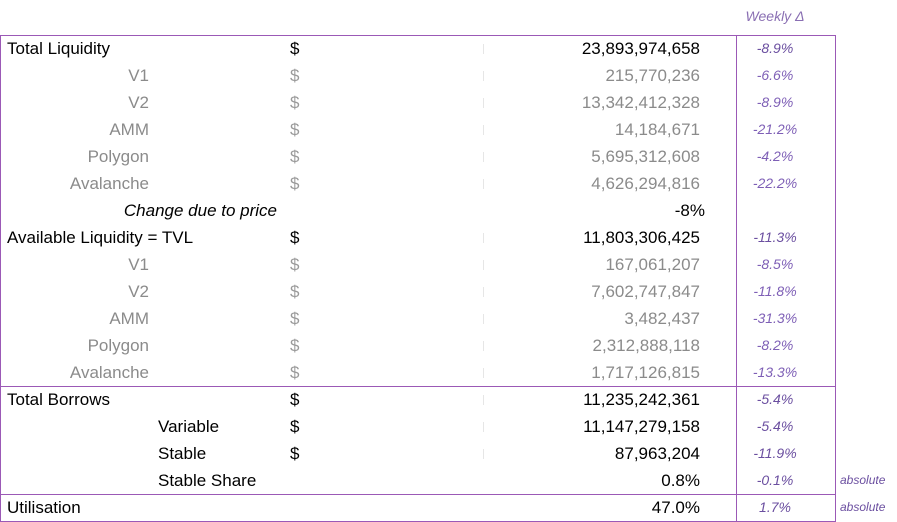 The width and height of the screenshot is (897, 522). What do you see at coordinates (448, 399) in the screenshot?
I see `table-row: Total Borrows $ 11,235,242,361 -5.4%` at bounding box center [448, 399].